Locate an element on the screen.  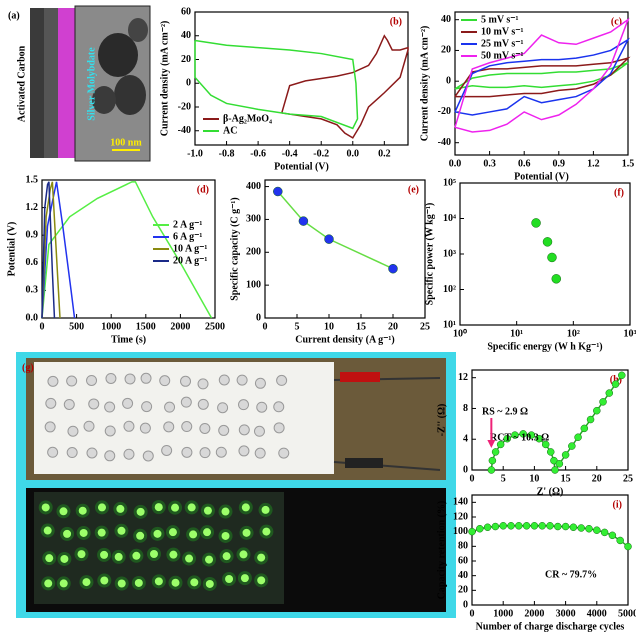
legend-label: 10 mV s⁻¹ is located at coordinates (502, 31).